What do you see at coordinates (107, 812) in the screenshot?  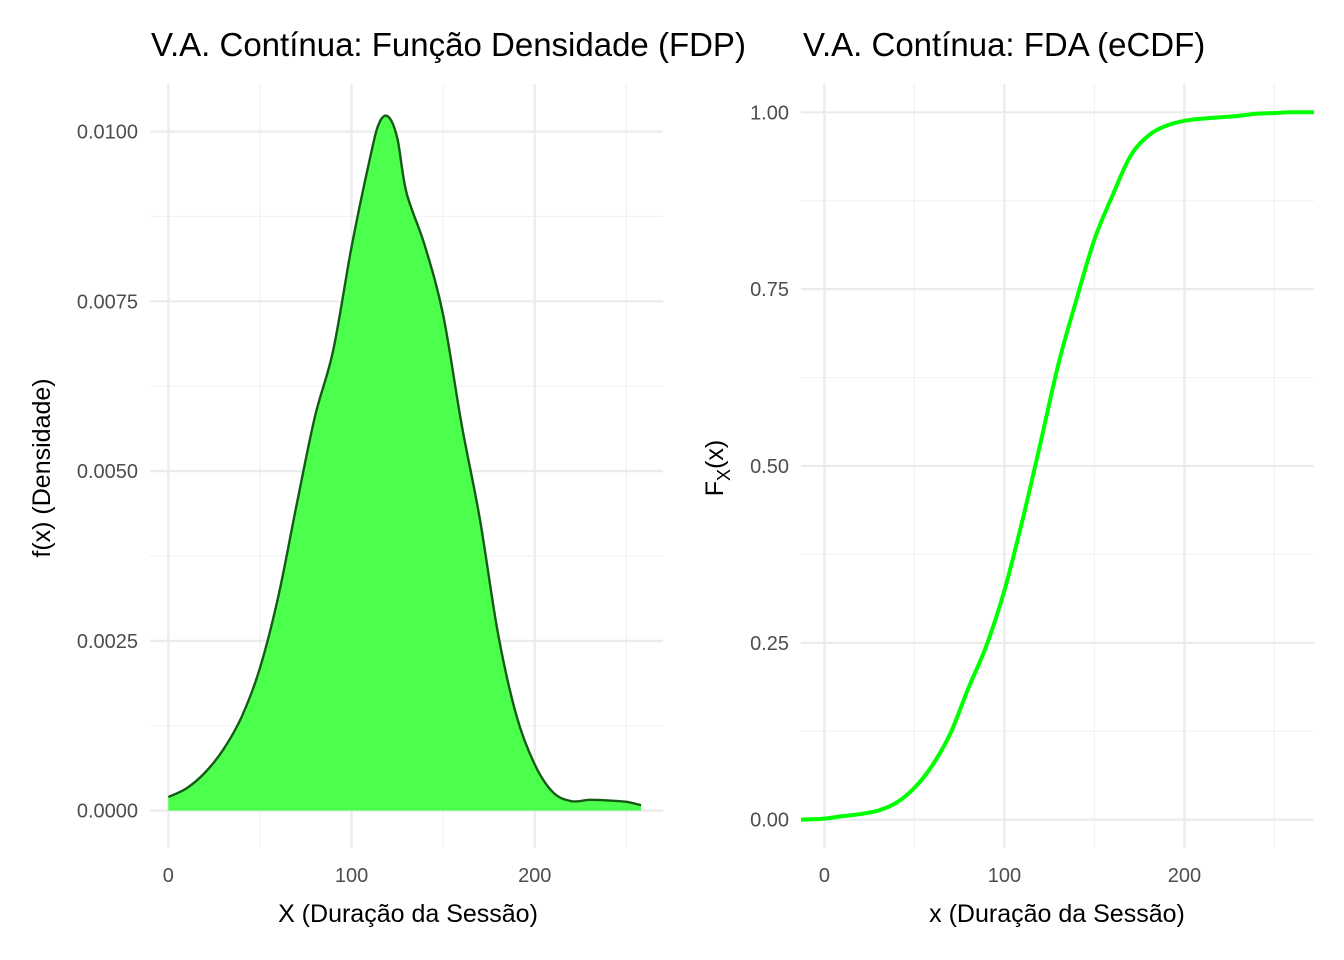 I see `y-tick-label: 0.0000` at bounding box center [107, 812].